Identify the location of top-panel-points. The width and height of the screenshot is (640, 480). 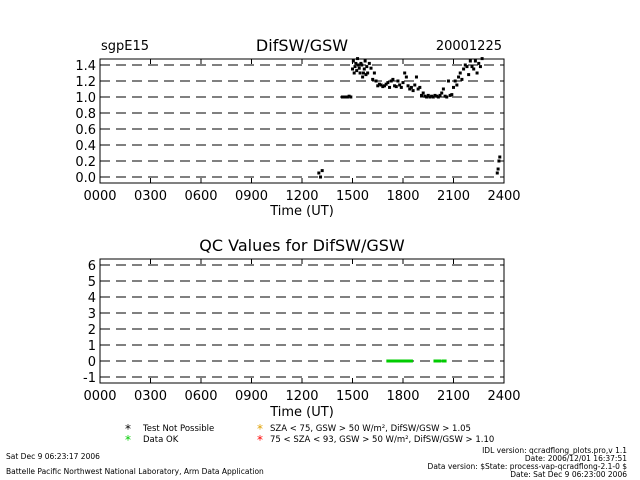
(409, 118).